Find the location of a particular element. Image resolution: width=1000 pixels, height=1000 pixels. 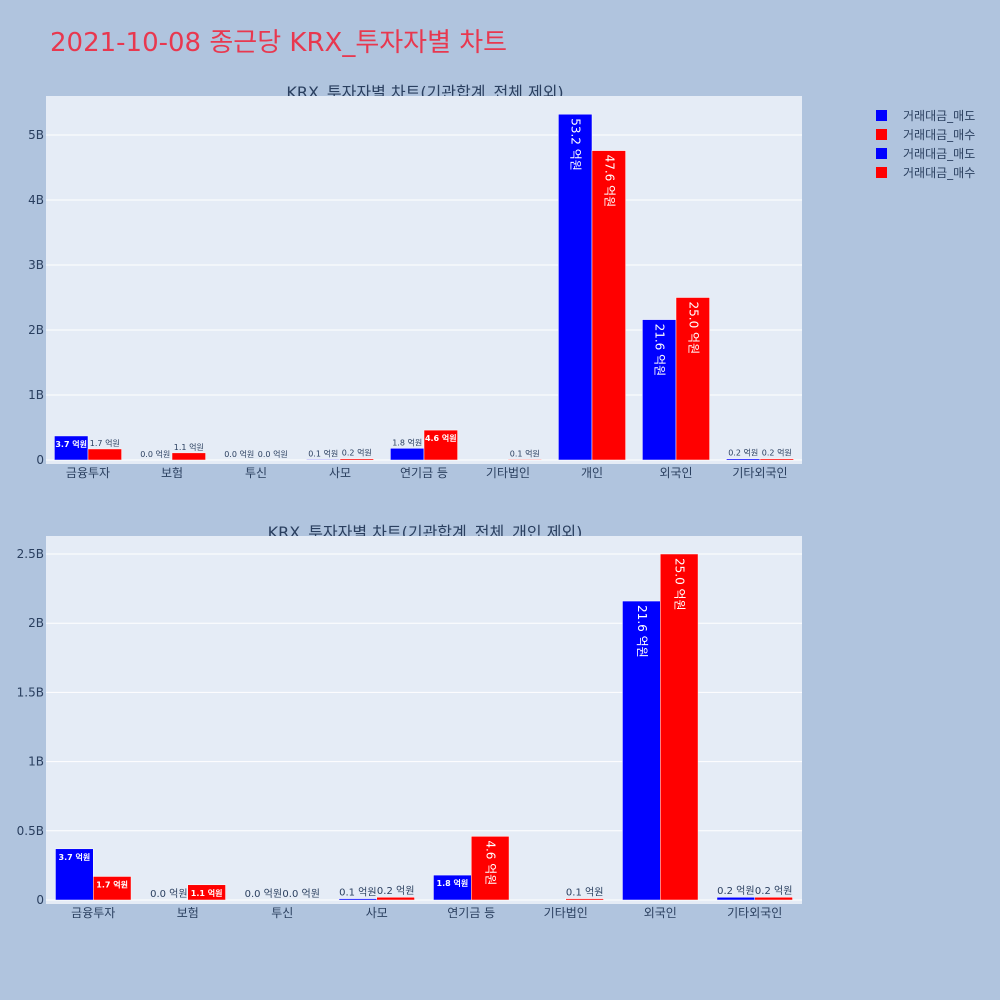

data-label: 53.2 억원 is located at coordinates (576, 144).